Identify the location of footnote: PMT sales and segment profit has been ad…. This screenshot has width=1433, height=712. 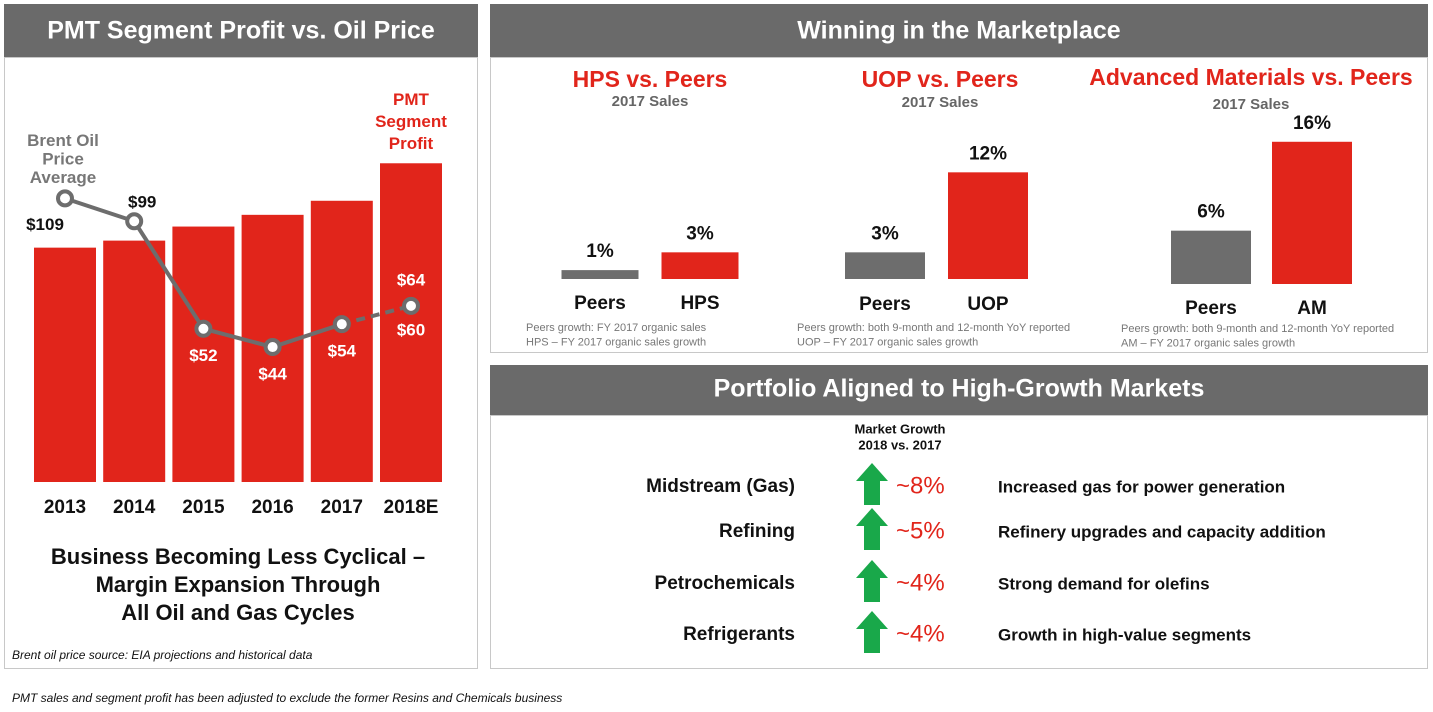
(287, 698).